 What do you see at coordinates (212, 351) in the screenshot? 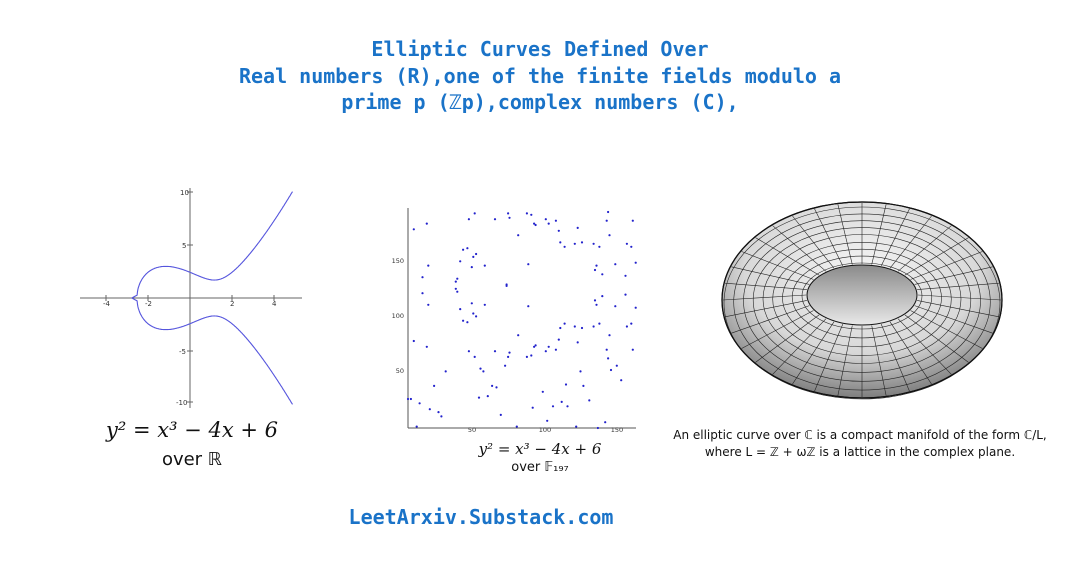
I see `curve-lower-branch` at bounding box center [212, 351].